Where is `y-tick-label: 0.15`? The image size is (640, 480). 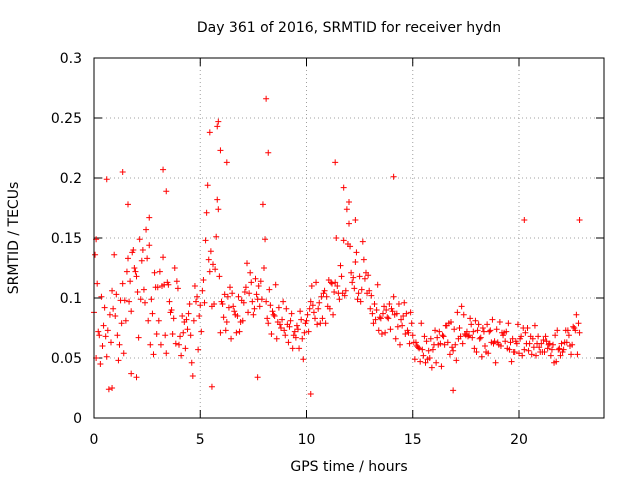
y-tick-label: 0.15 is located at coordinates (66, 239).